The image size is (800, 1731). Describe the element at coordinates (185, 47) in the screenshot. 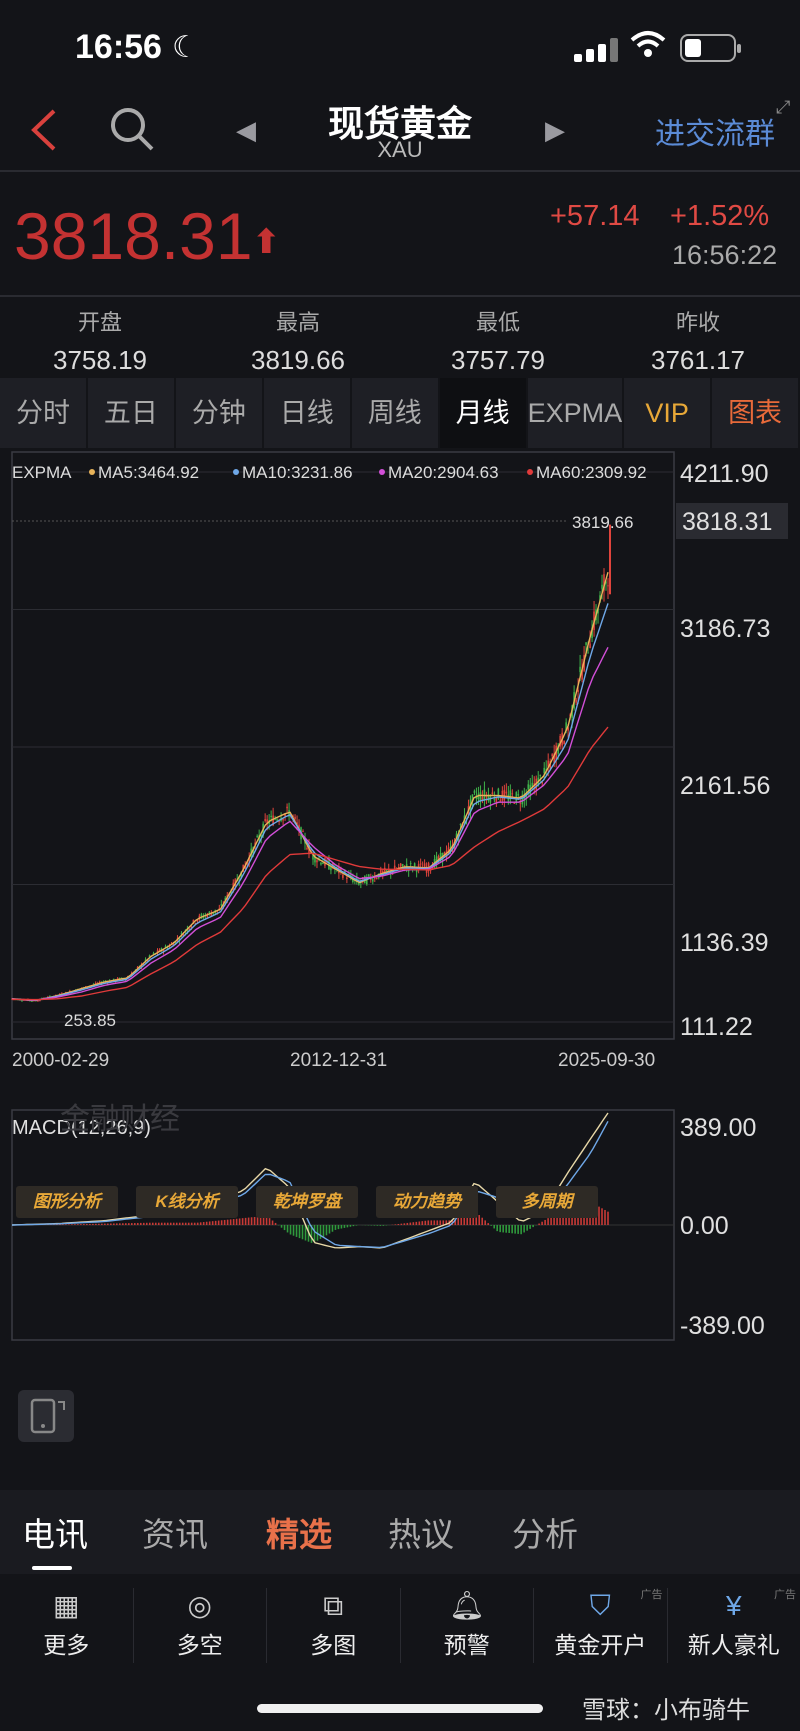

I see `moon-icon: ☾` at that location.